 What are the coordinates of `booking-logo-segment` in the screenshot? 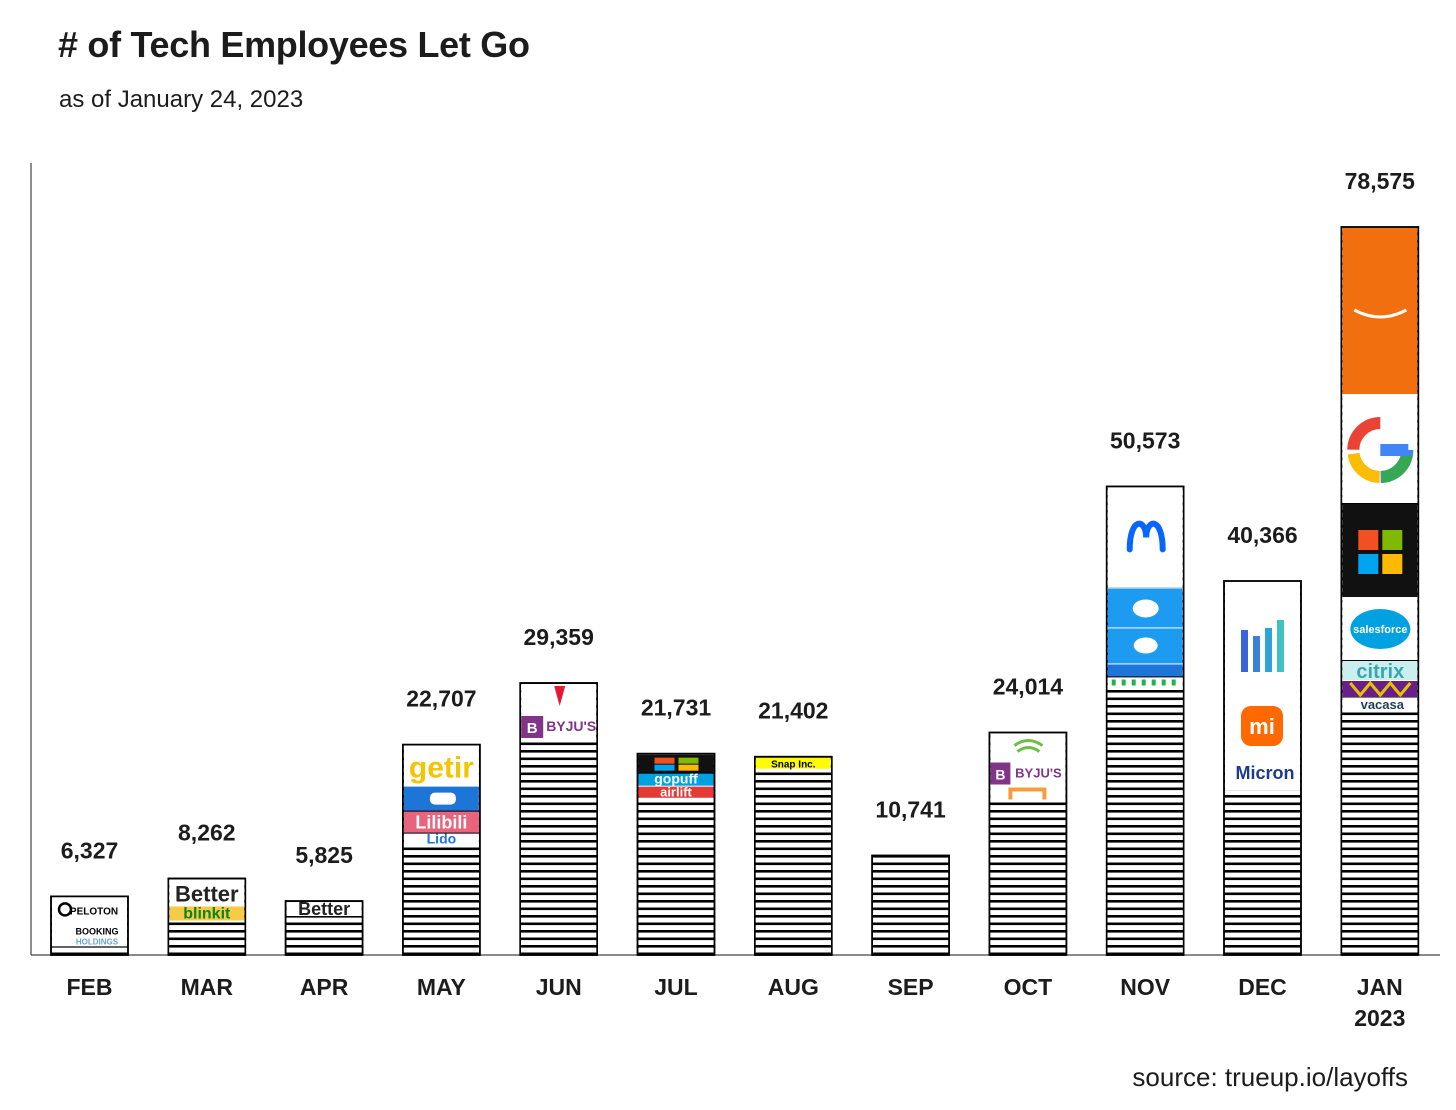 It's located at (89, 934).